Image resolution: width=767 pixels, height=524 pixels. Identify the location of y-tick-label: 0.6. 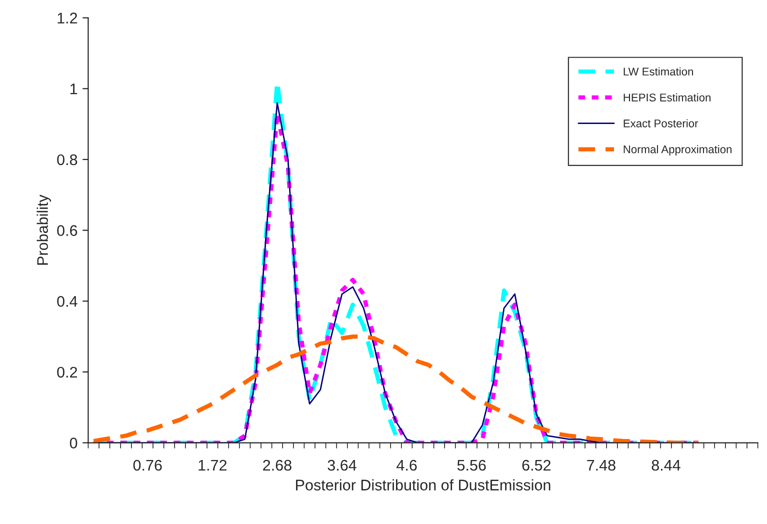
(67, 230).